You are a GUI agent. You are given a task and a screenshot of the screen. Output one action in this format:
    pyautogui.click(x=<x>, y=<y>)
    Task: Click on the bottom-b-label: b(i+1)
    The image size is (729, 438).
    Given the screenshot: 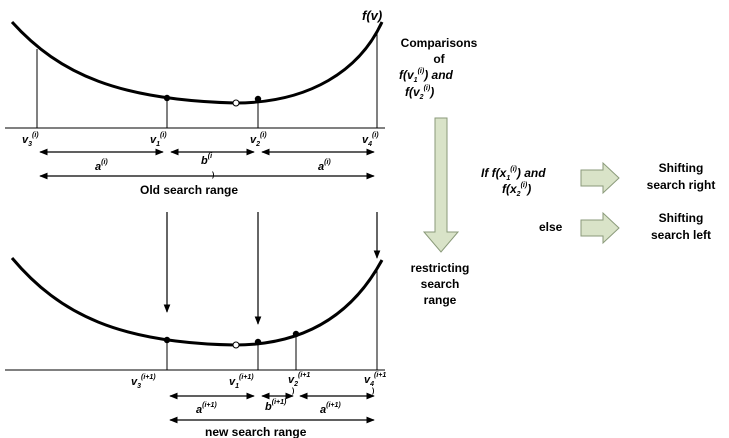 What is the action you would take?
    pyautogui.click(x=276, y=406)
    